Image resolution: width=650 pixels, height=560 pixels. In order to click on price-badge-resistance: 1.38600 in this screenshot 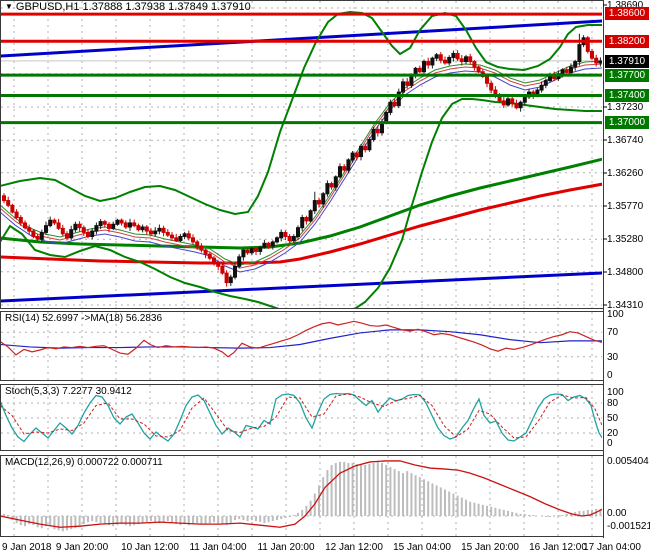, I will do `click(627, 13)`.